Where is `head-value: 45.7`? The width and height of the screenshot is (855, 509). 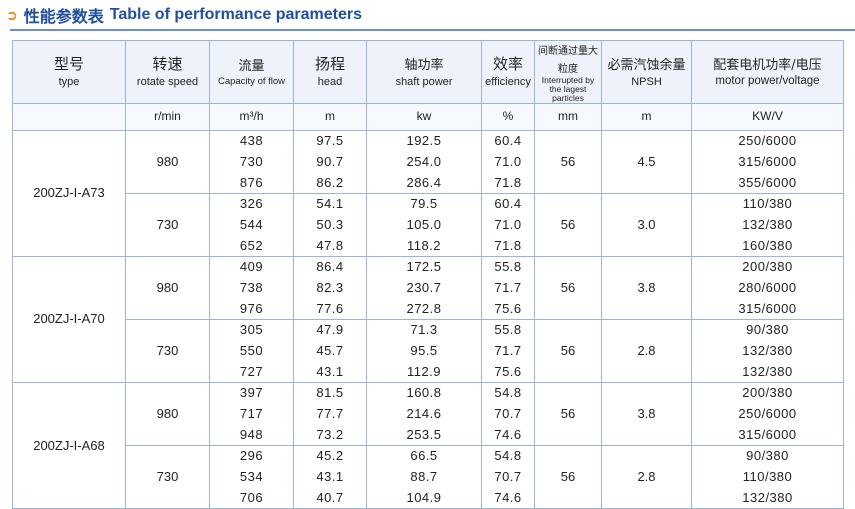 head-value: 45.7 is located at coordinates (330, 351).